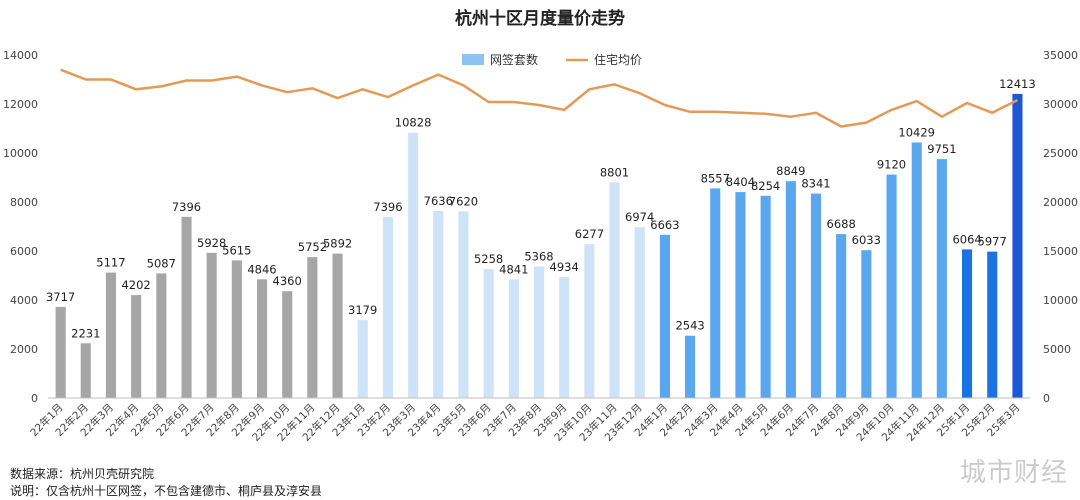  I want to click on legend-label: 住宅均价, so click(618, 59).